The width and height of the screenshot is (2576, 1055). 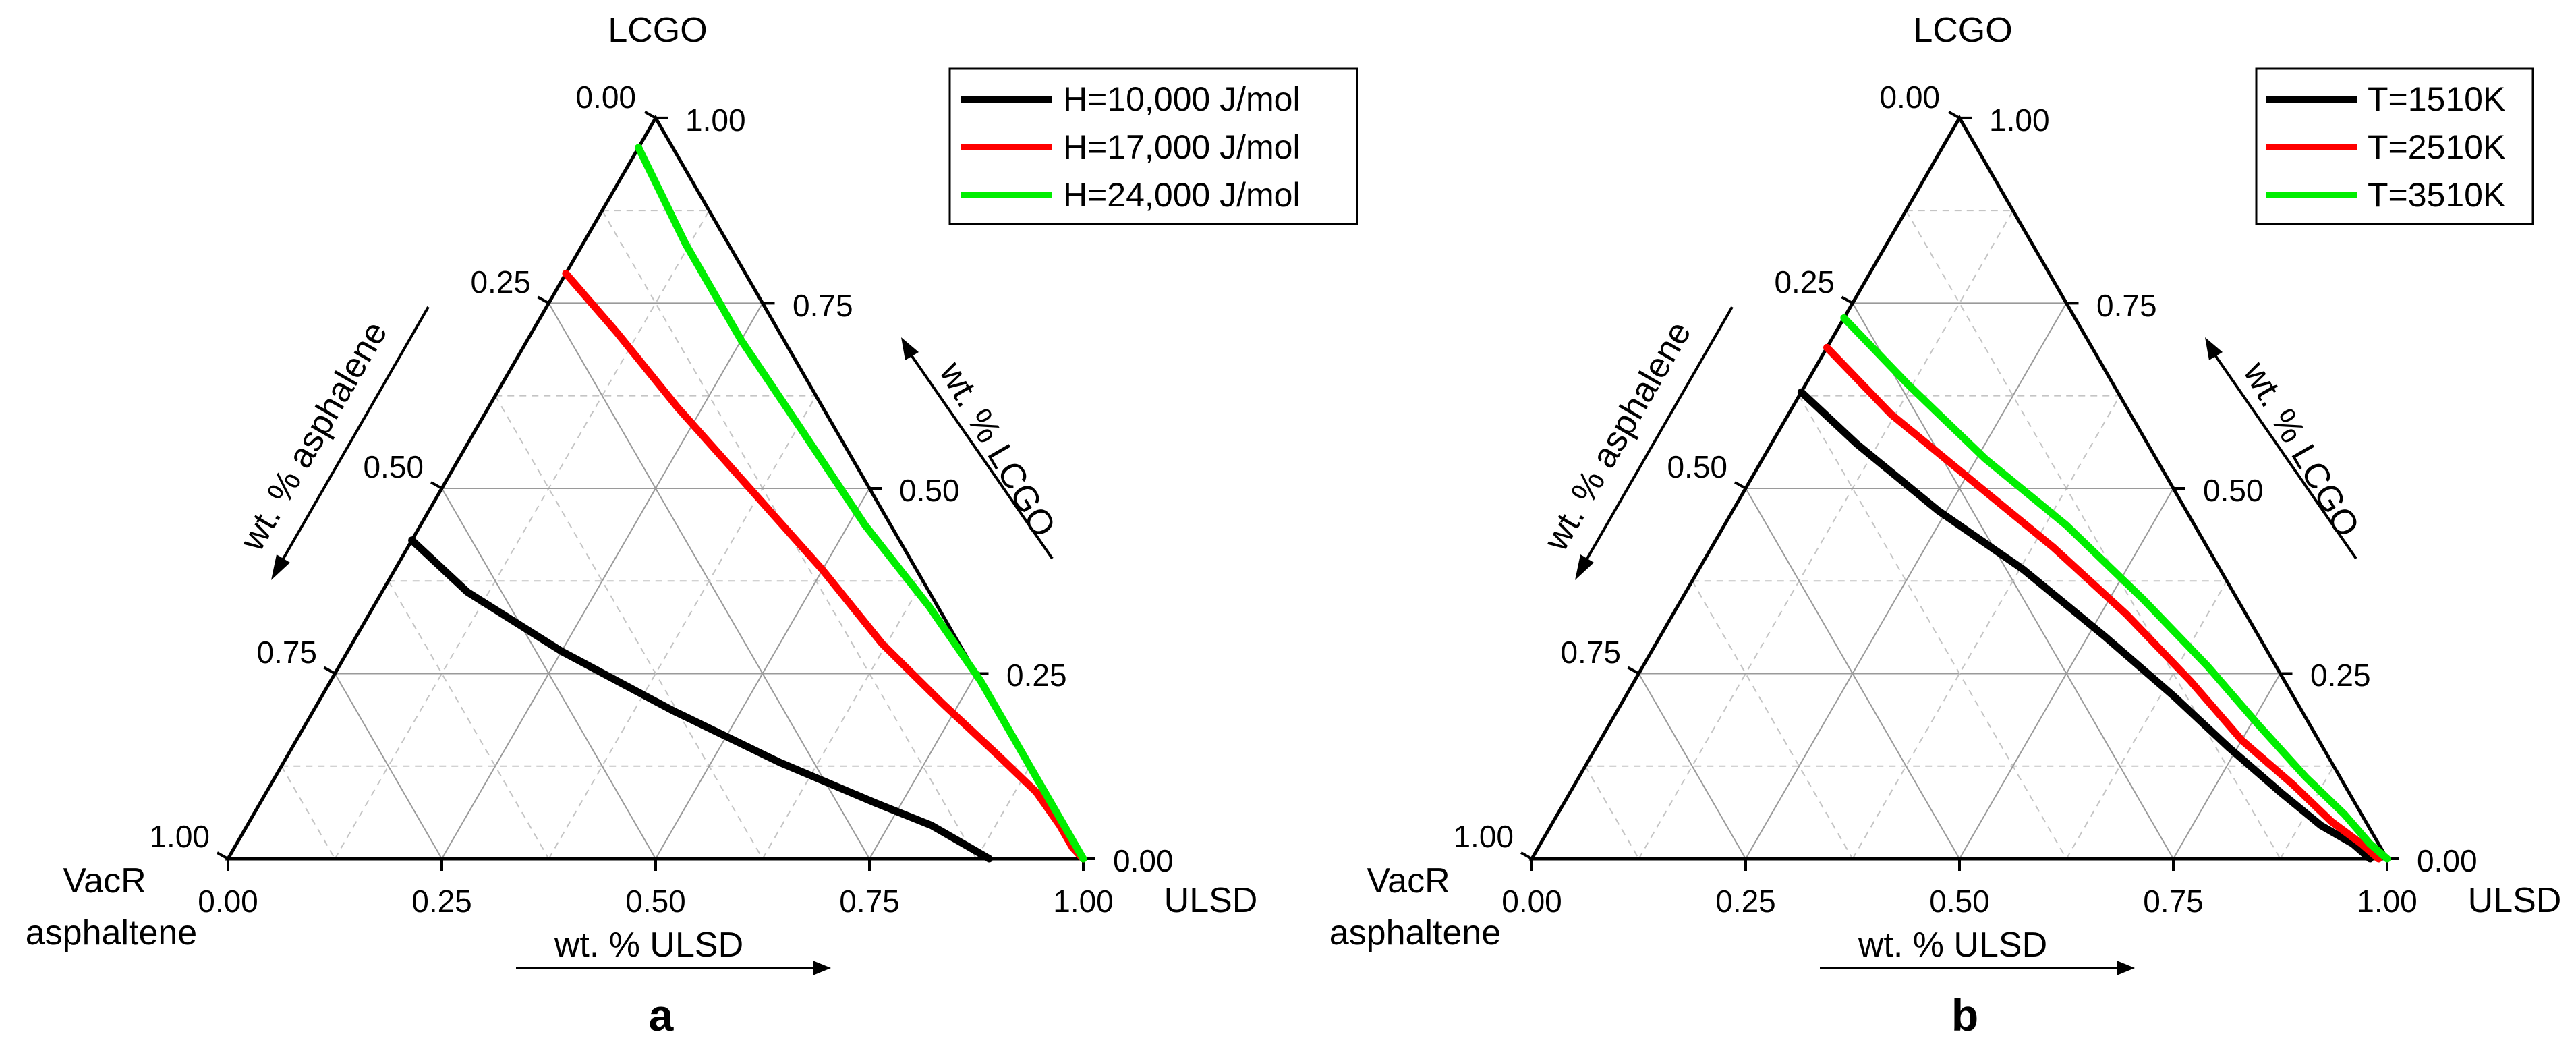 What do you see at coordinates (1181, 147) in the screenshot?
I see `legend-entry: H=17,000 J/mol` at bounding box center [1181, 147].